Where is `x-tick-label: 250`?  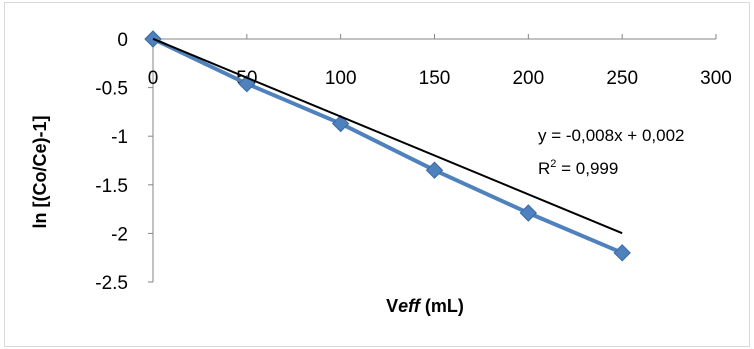 x-tick-label: 250 is located at coordinates (622, 78).